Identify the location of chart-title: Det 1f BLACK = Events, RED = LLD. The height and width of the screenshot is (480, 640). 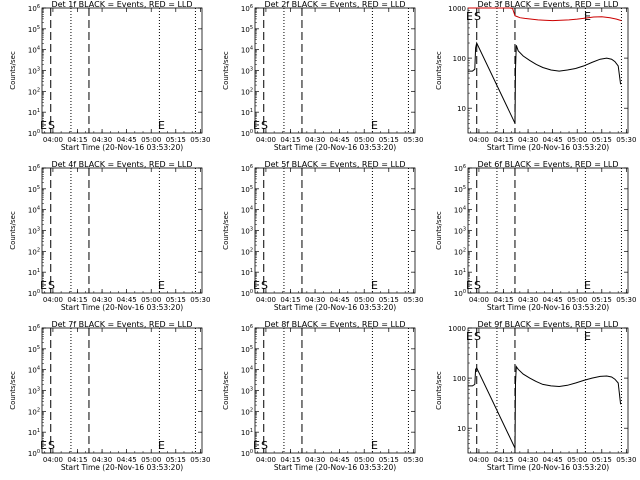
(121, 4).